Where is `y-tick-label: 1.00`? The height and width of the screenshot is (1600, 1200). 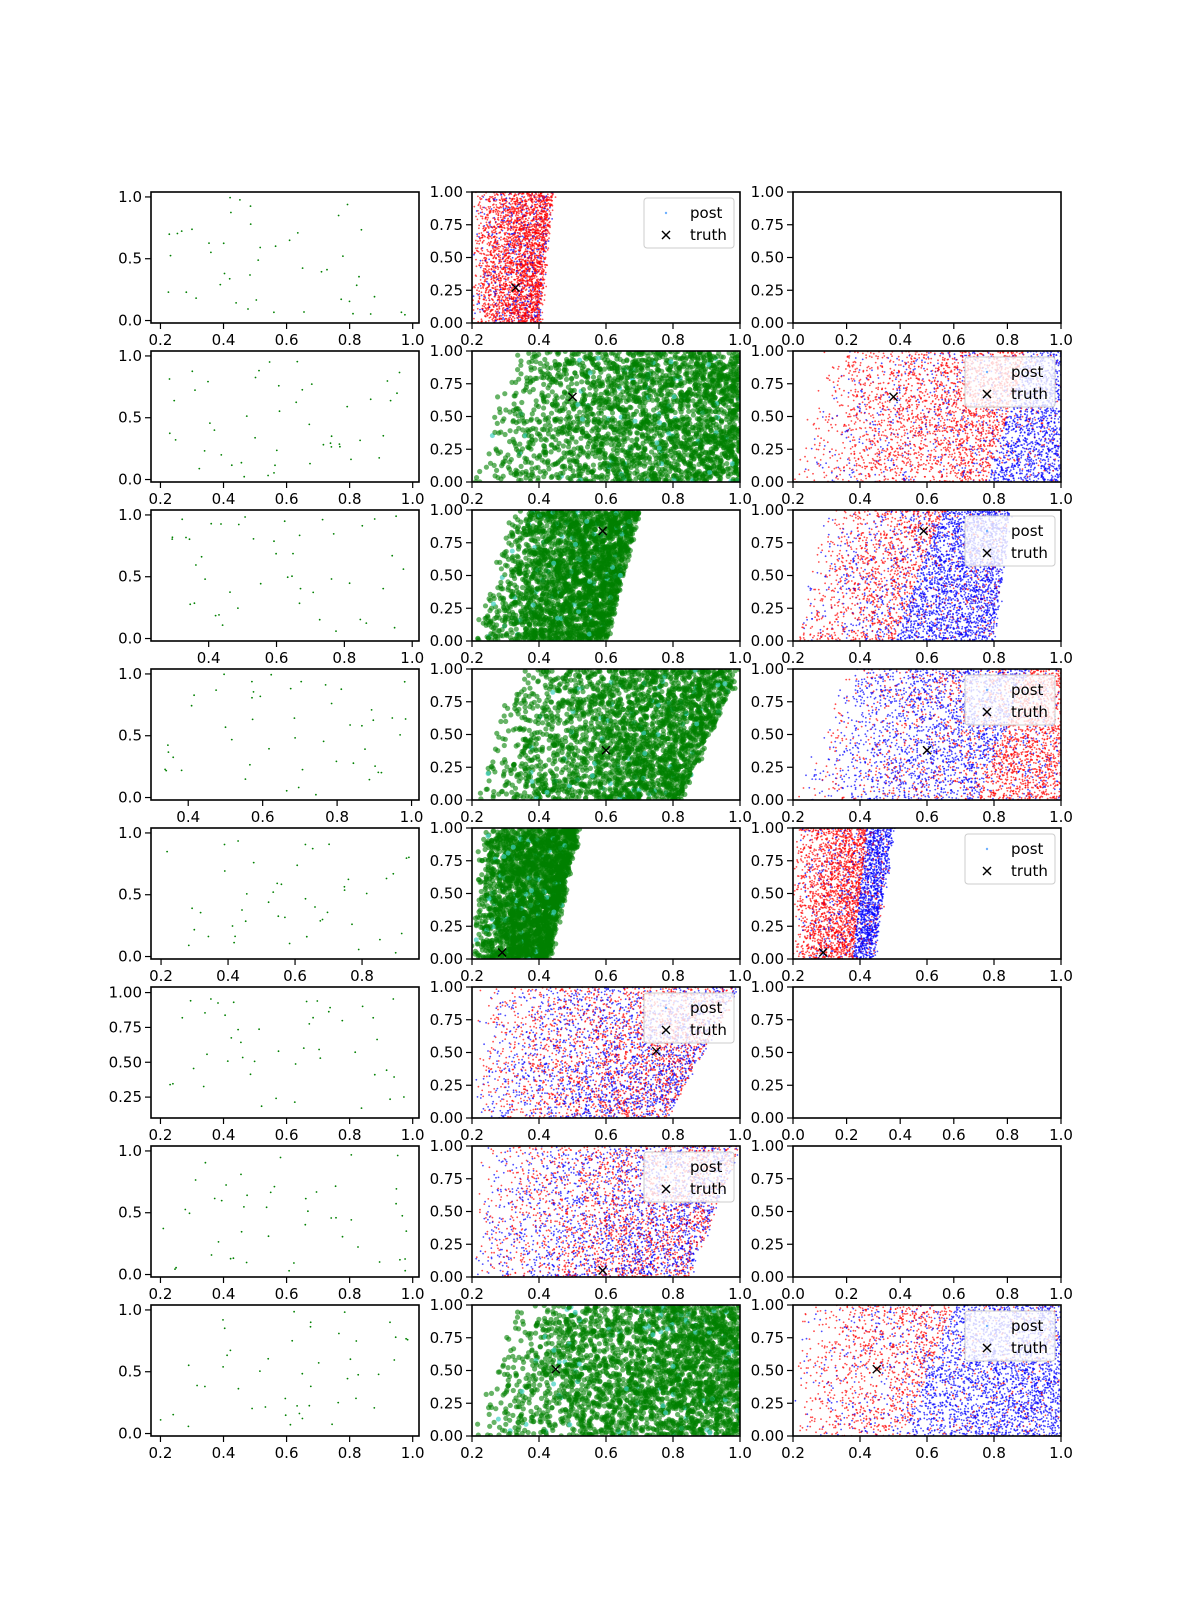 y-tick-label: 1.00 is located at coordinates (767, 192).